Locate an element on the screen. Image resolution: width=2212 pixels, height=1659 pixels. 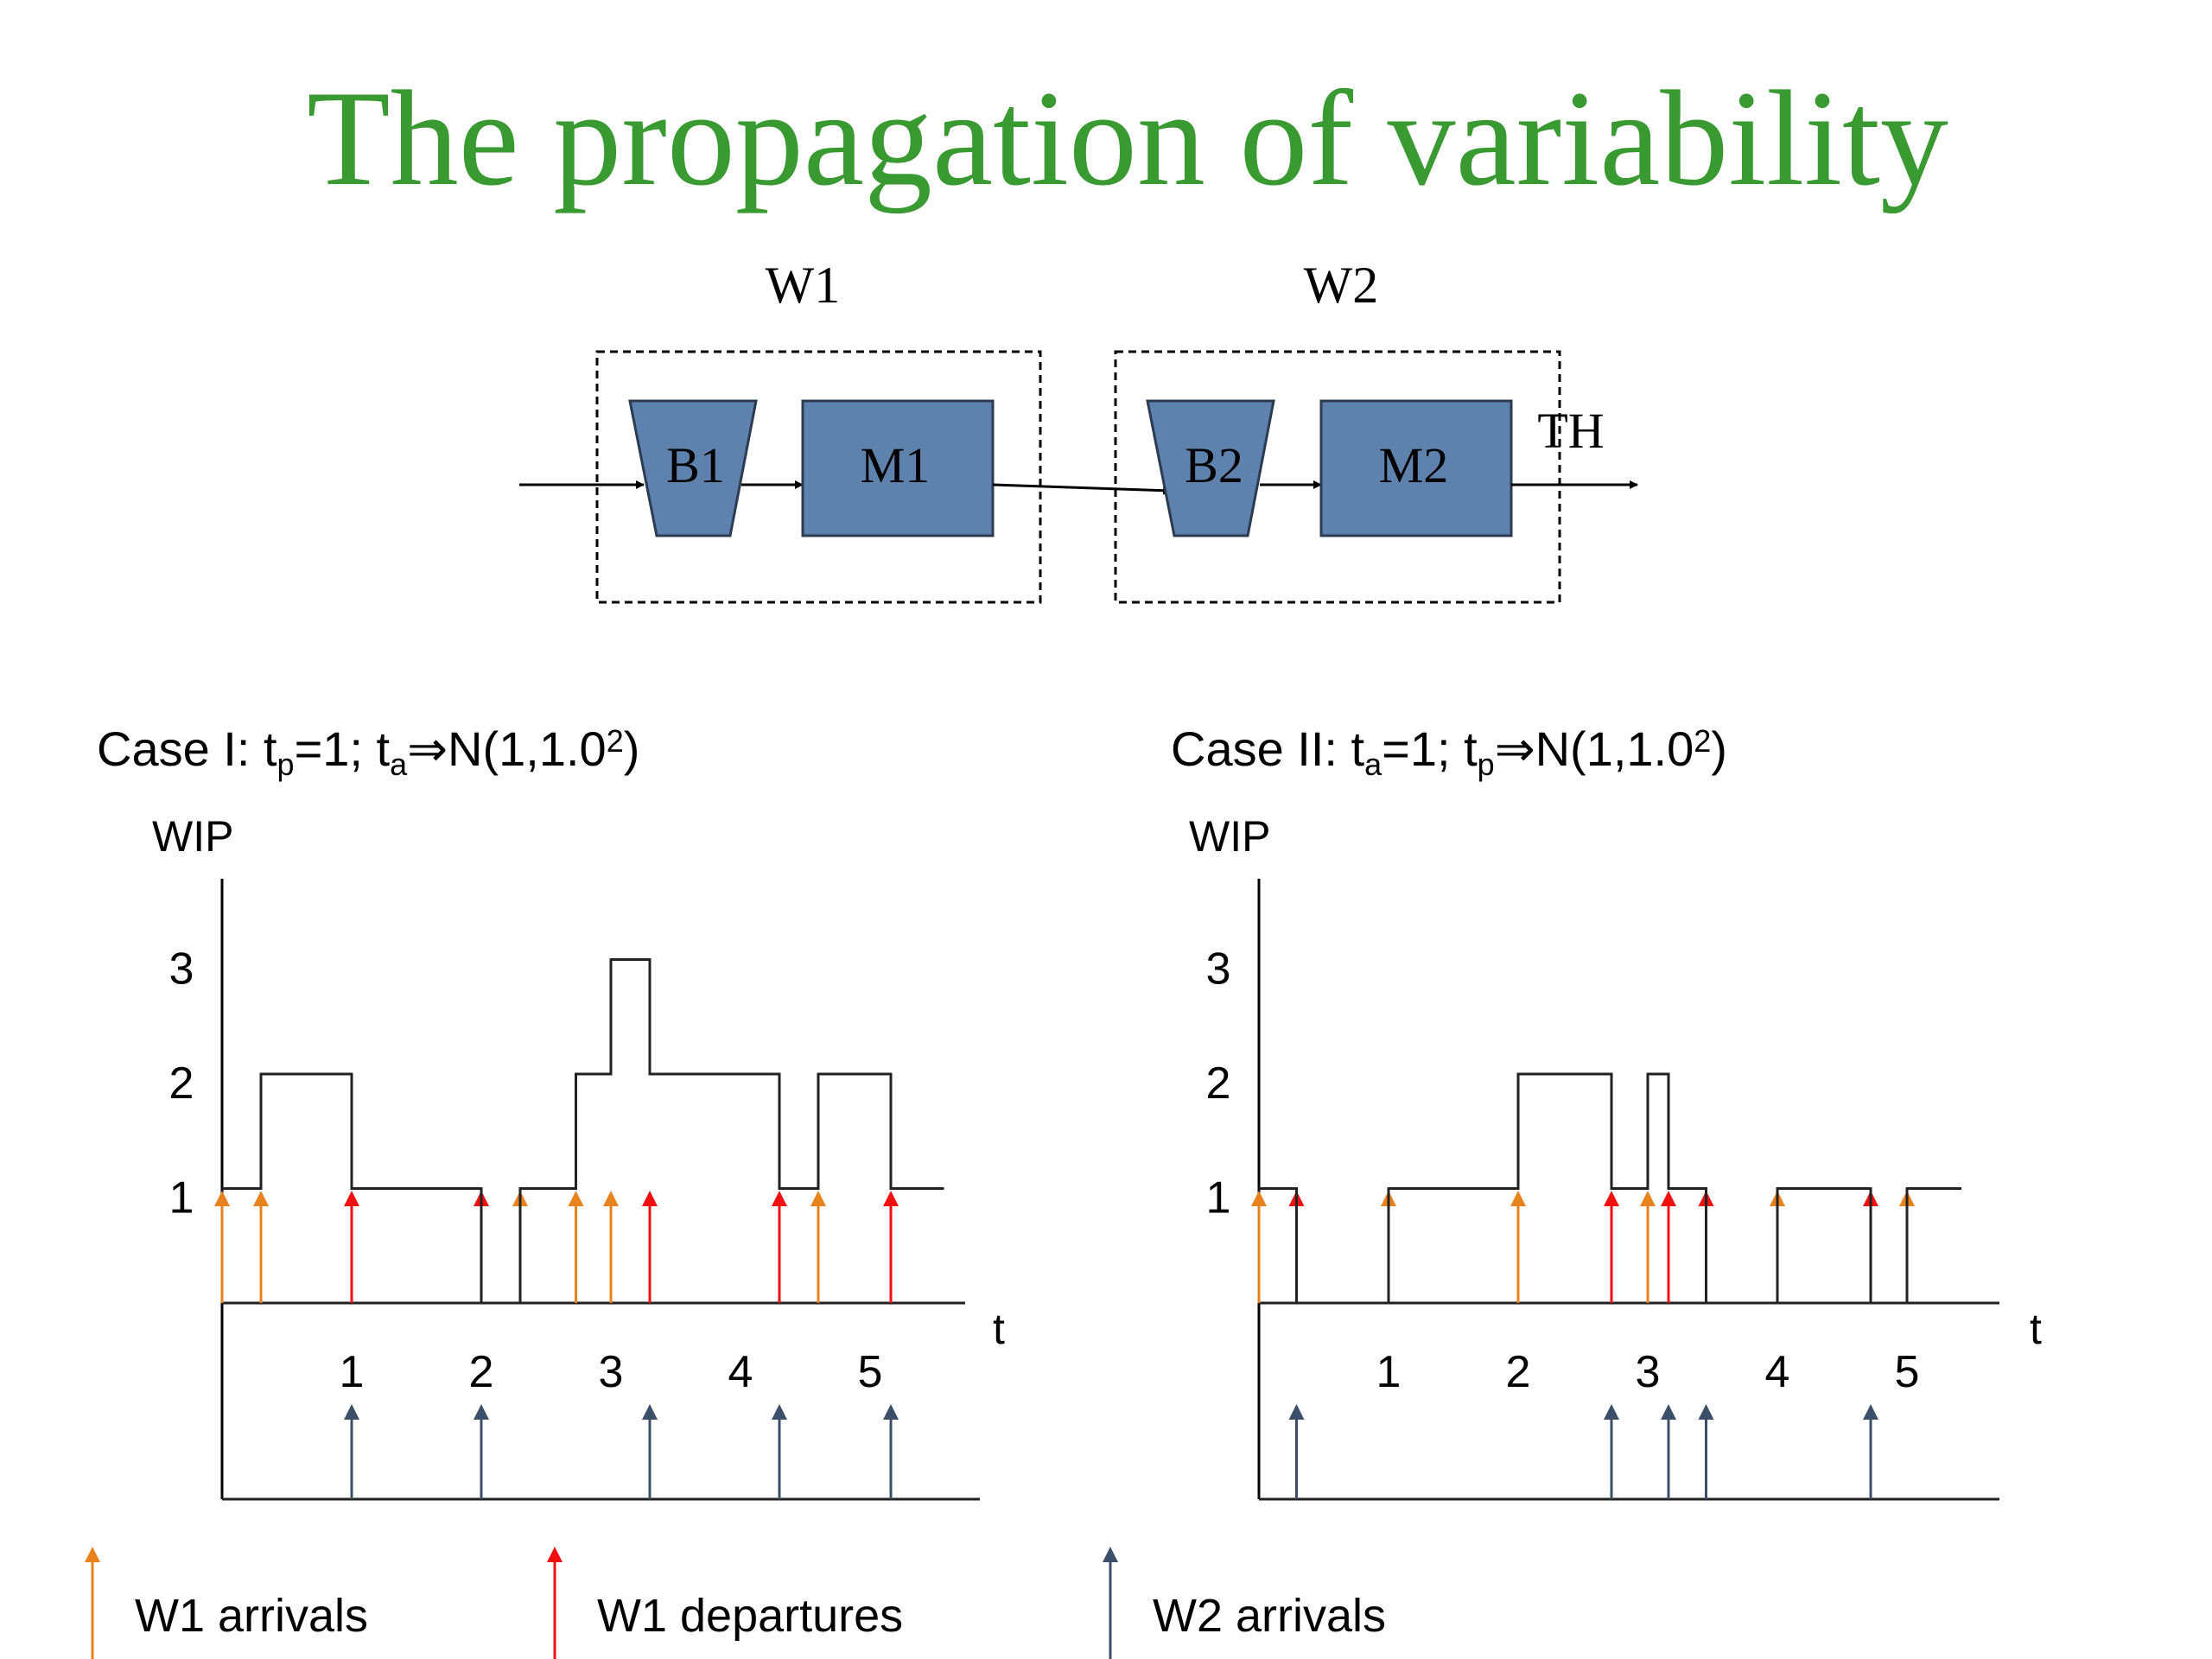
legend: W1 arrivals W1 departures W2 arrivals is located at coordinates (735, 1603).